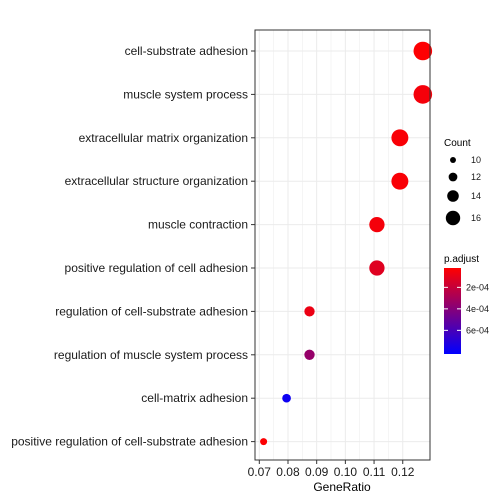 Image resolution: width=500 pixels, height=500 pixels. Describe the element at coordinates (452, 311) in the screenshot. I see `p-adjust-colorbar` at that location.